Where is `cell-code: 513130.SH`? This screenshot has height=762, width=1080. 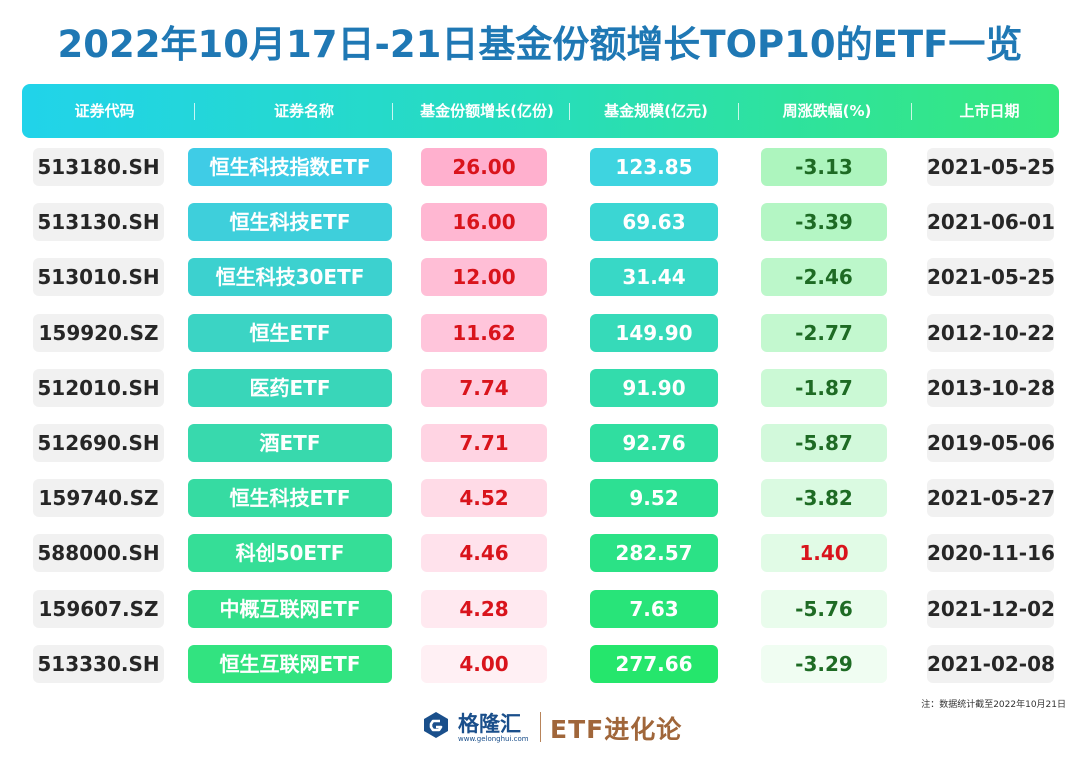
cell-code: 513130.SH is located at coordinates (98, 222).